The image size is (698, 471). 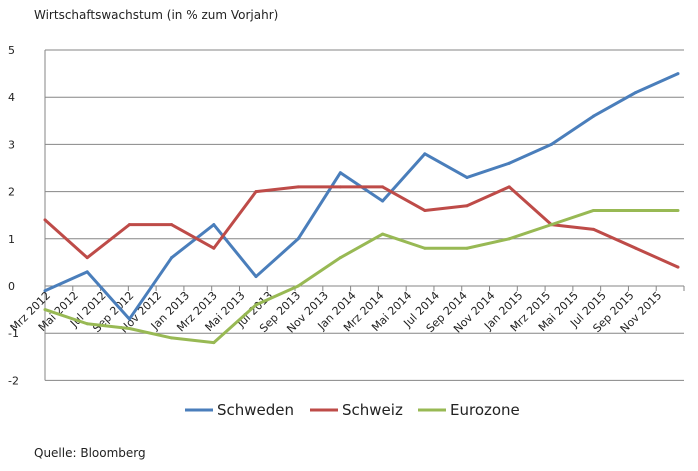 I want to click on y-tick-label: 3, so click(x=11, y=144).